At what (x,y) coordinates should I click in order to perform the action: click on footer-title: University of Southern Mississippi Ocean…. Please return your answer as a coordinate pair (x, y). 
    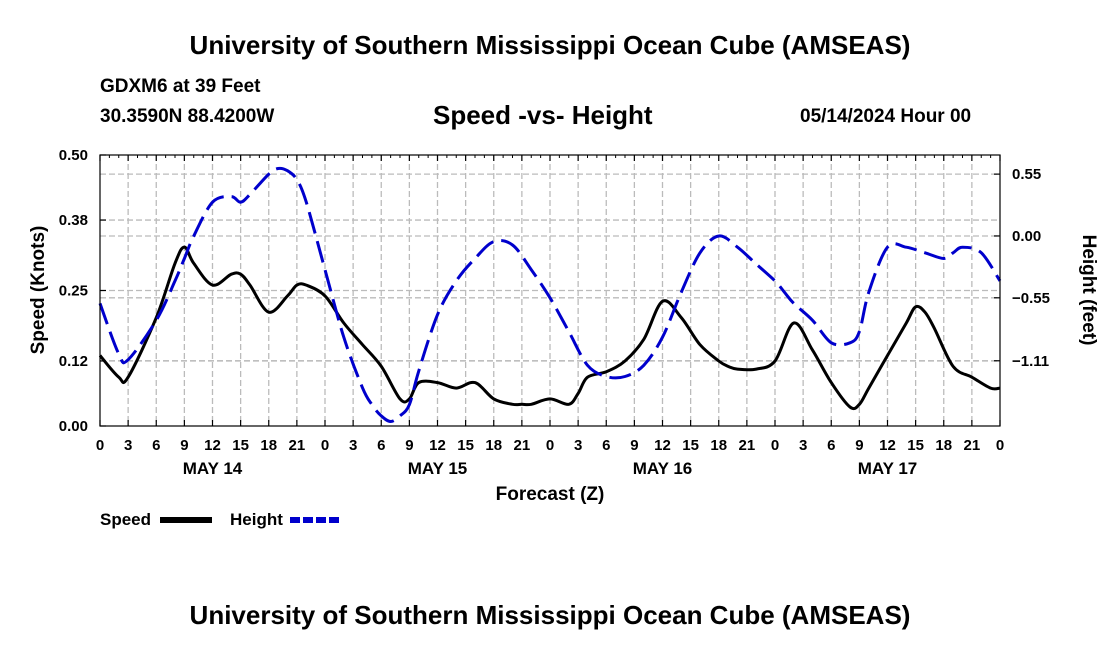
    Looking at the image, I should click on (550, 615).